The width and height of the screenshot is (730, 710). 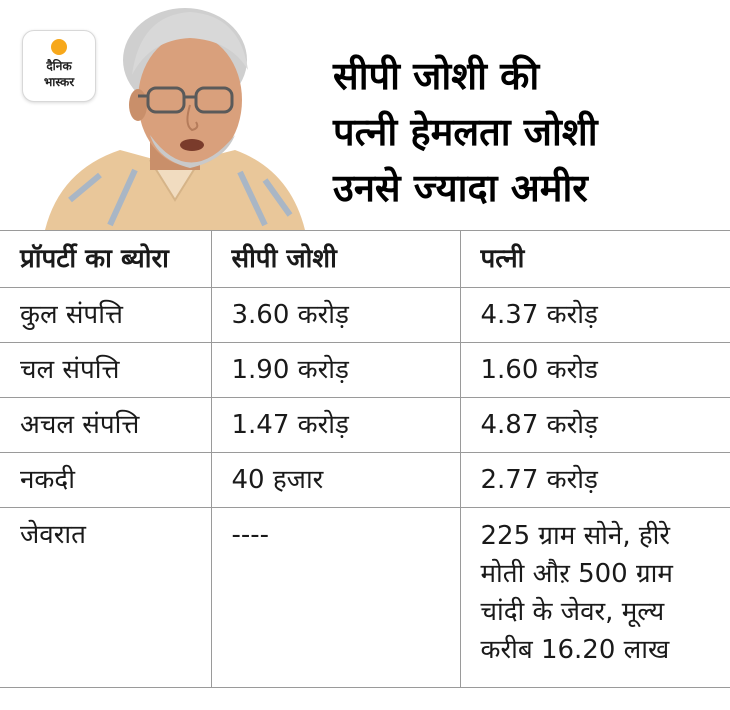 I want to click on table-row: चल संपत्ति 1.90 करोड़ 1.60 करोड, so click(x=365, y=370).